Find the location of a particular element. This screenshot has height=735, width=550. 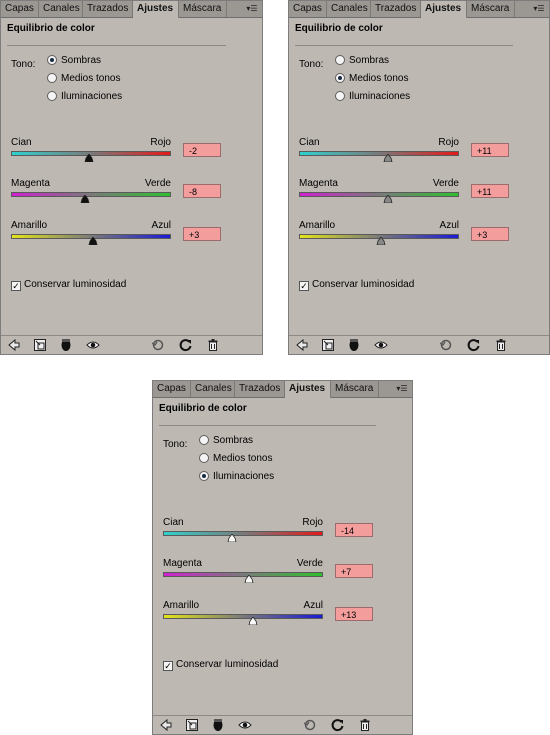

cian-rojo-value-input: -14 is located at coordinates (354, 530).